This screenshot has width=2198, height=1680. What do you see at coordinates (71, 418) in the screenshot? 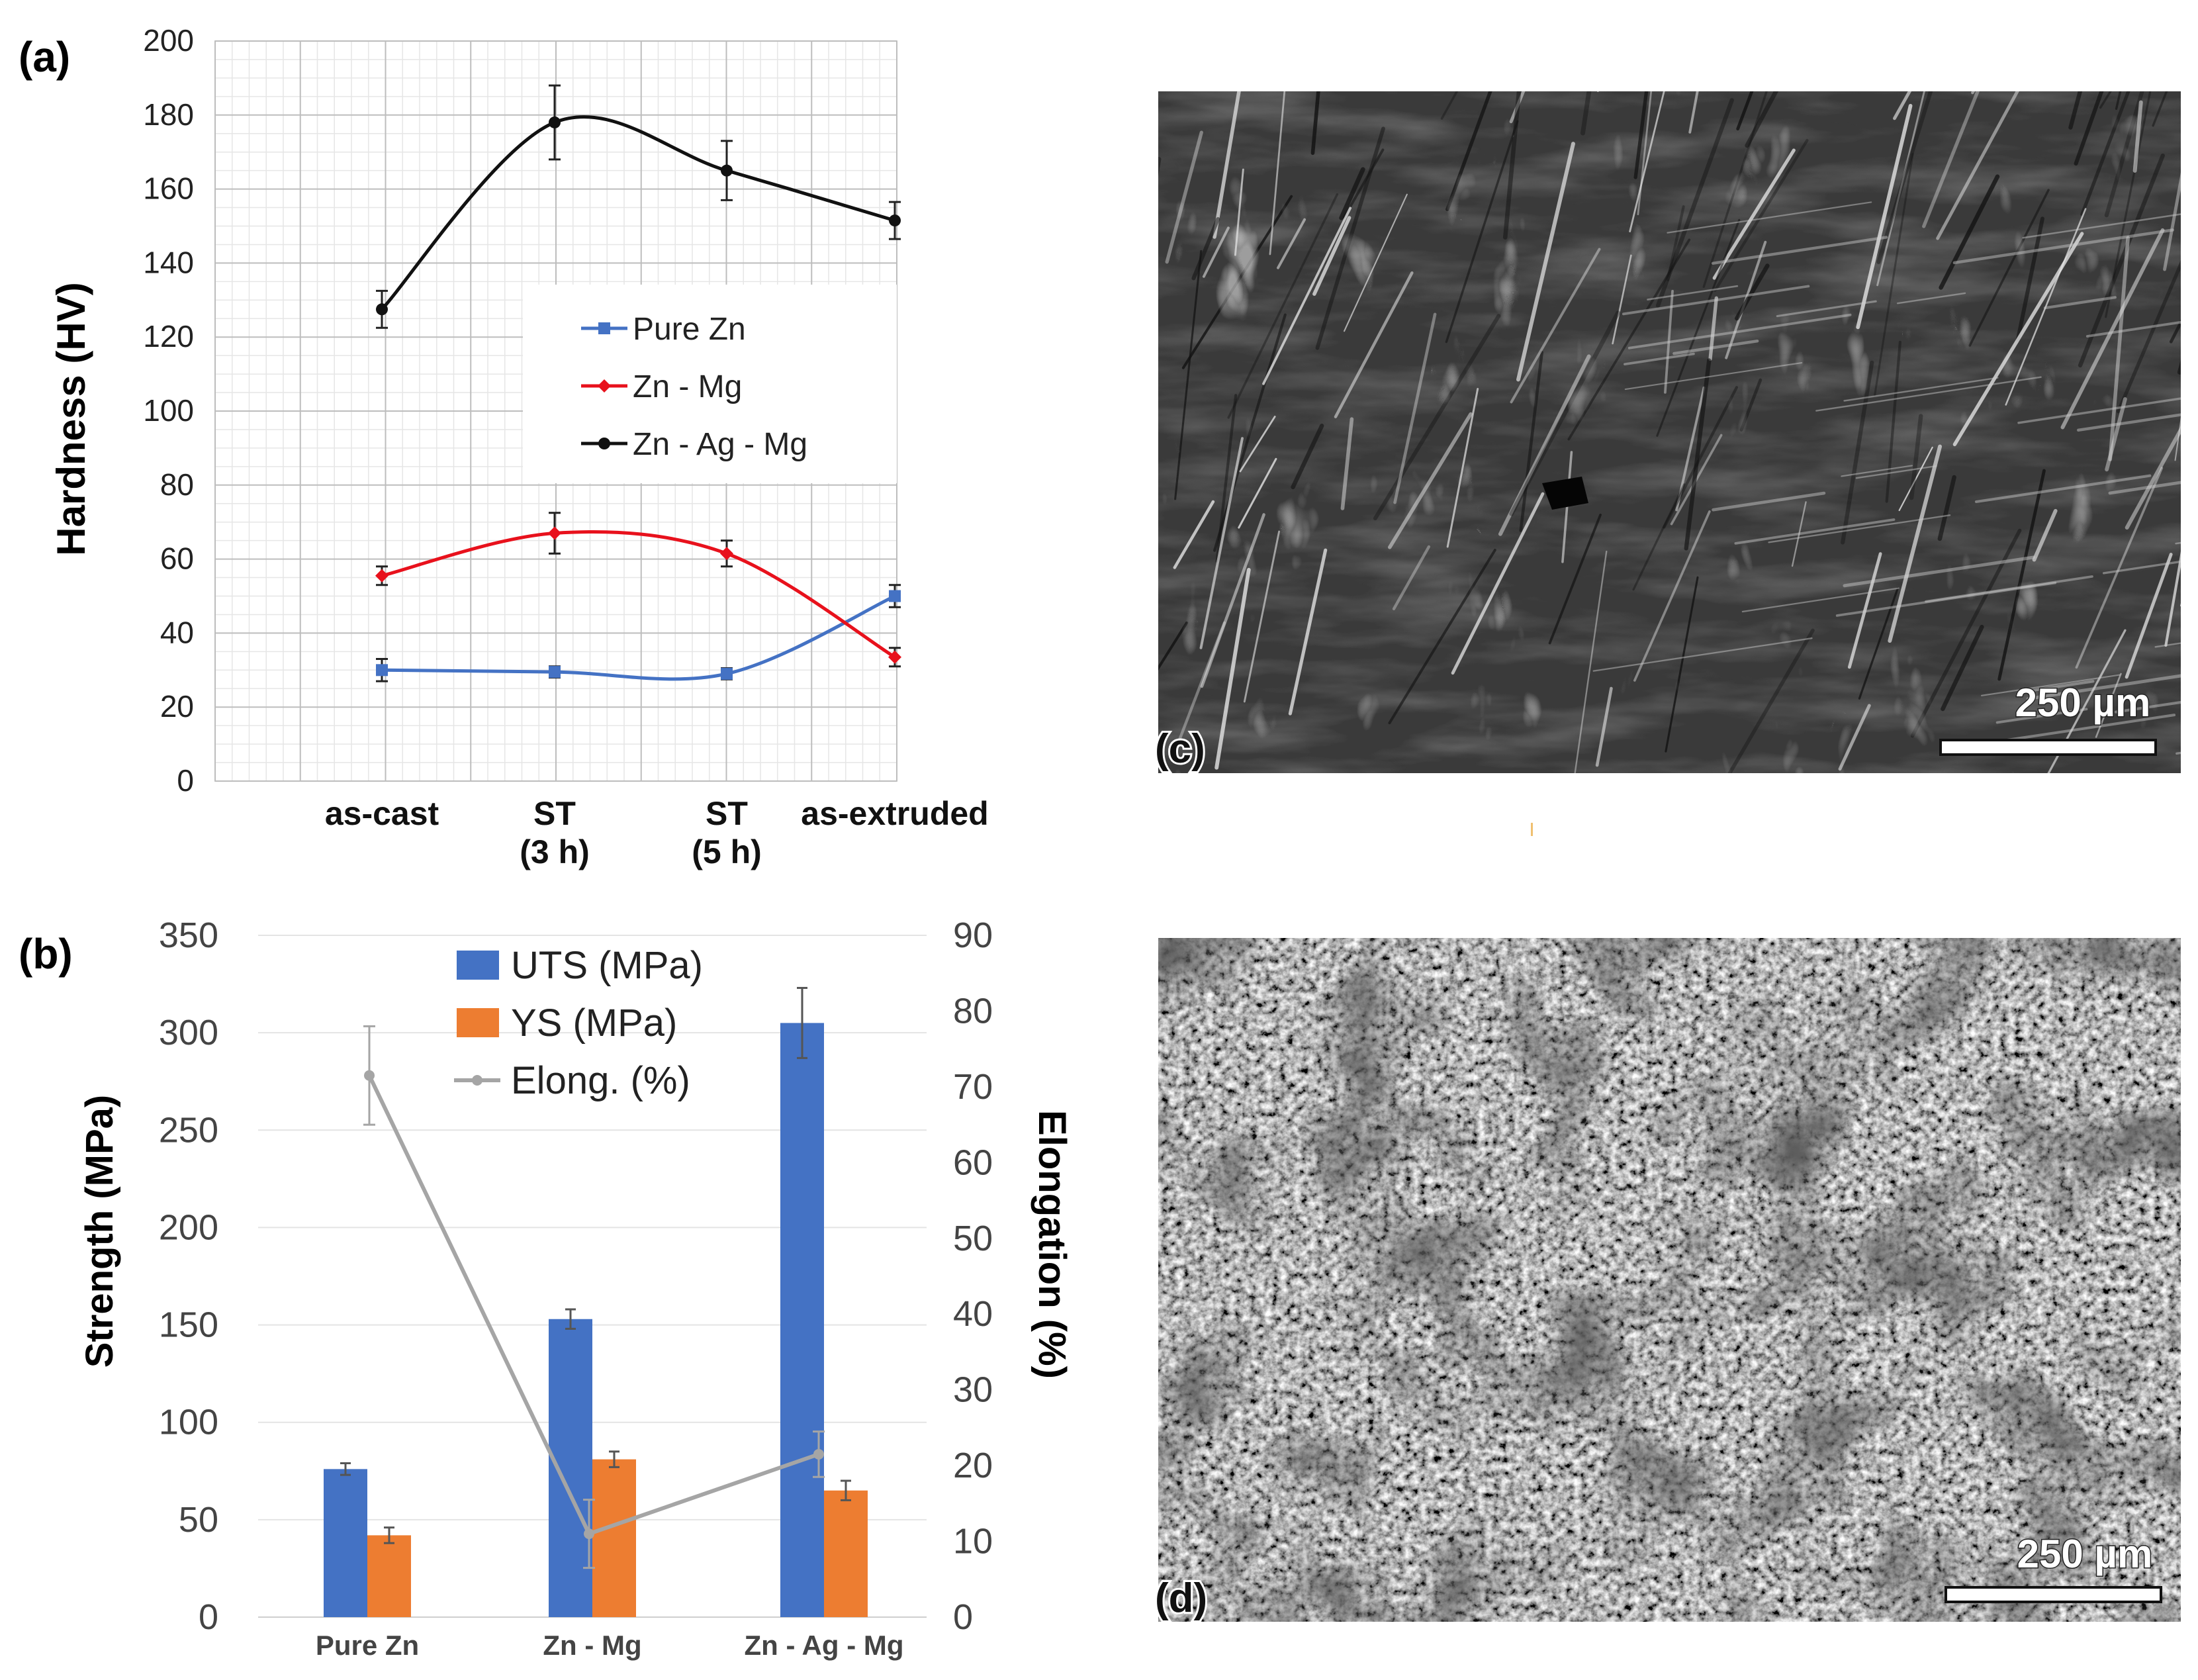
I see `hardness-y-axis-label: Hardness (HV)` at bounding box center [71, 418].